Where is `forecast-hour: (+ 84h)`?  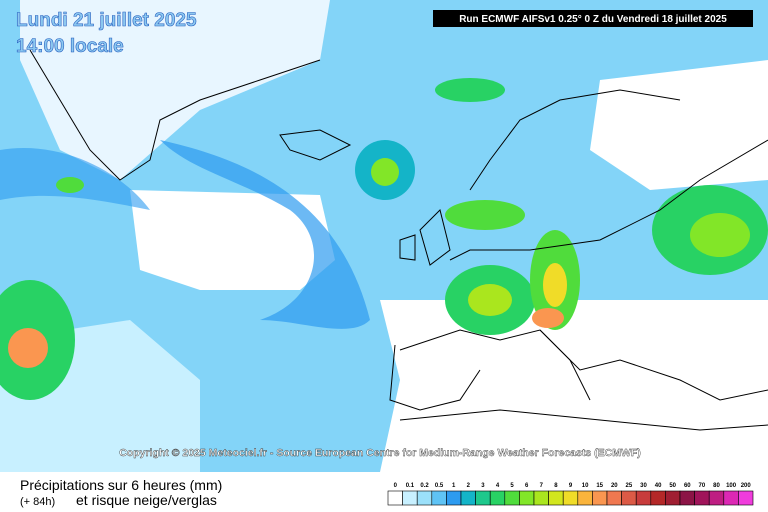
forecast-hour: (+ 84h) is located at coordinates (37, 502).